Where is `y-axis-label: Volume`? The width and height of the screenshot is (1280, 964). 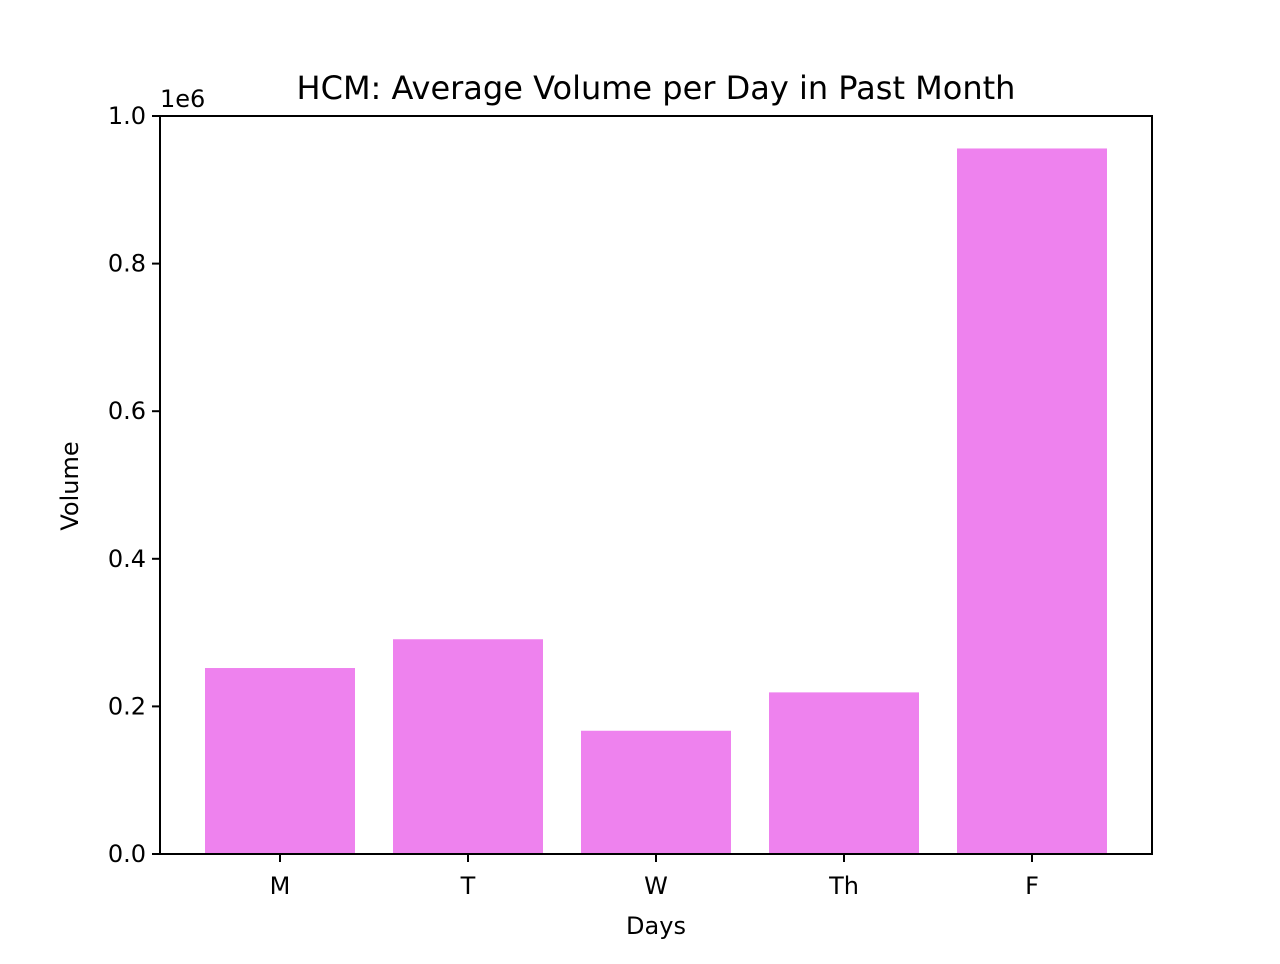 y-axis-label: Volume is located at coordinates (70, 485).